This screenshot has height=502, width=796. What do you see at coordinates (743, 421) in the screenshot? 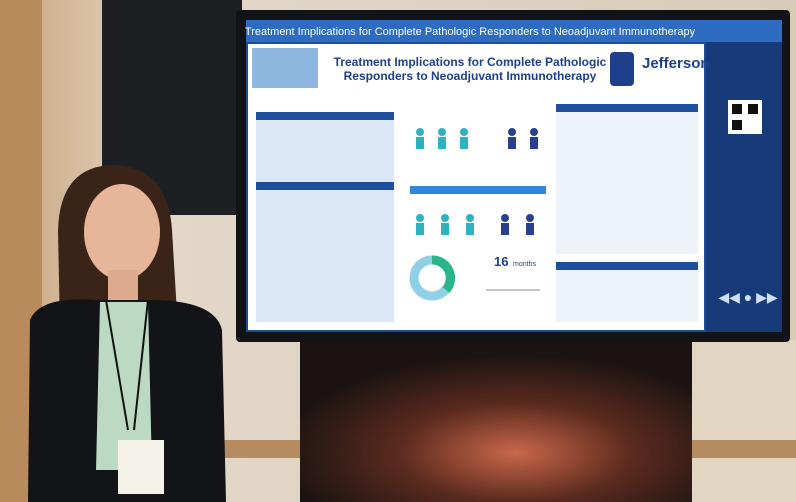
I see `wall-right` at bounding box center [743, 421].